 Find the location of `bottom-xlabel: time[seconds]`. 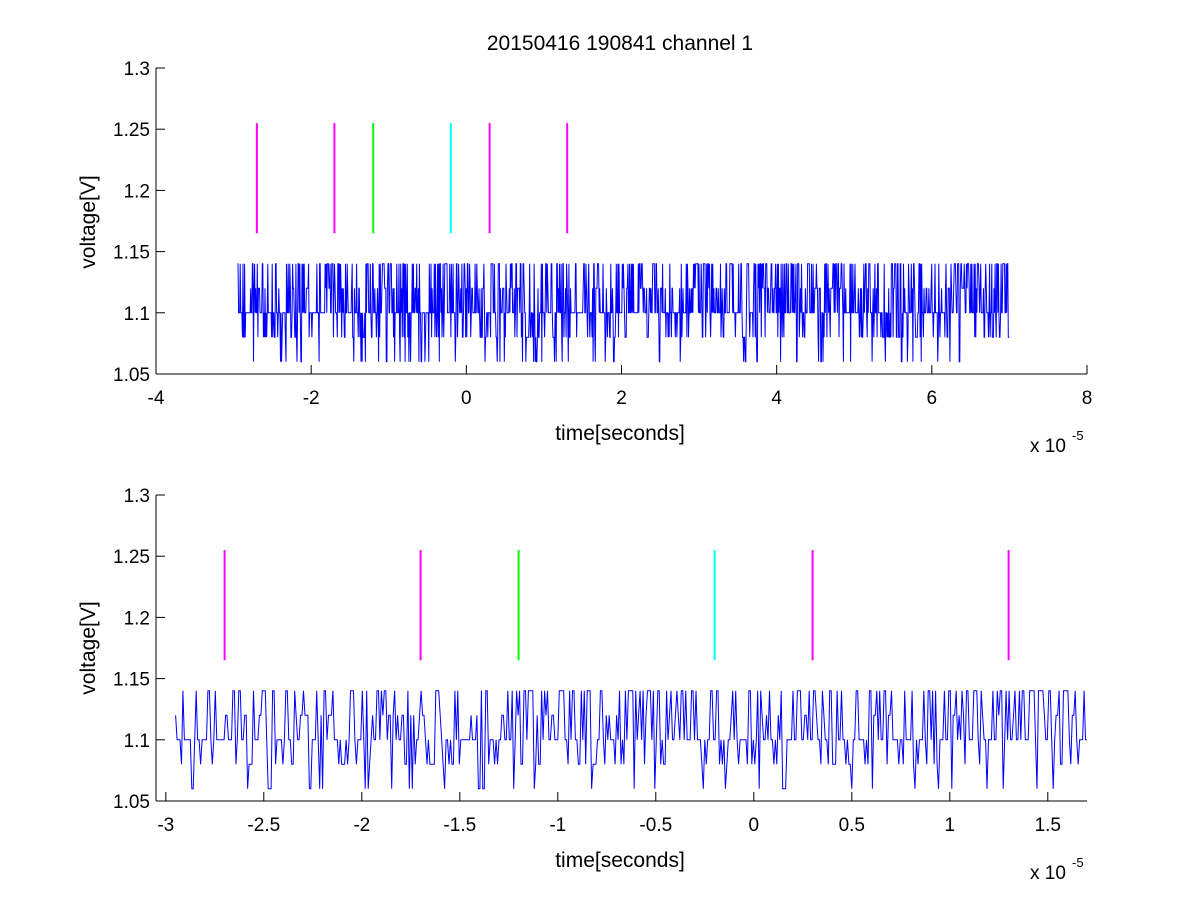

bottom-xlabel: time[seconds] is located at coordinates (620, 860).